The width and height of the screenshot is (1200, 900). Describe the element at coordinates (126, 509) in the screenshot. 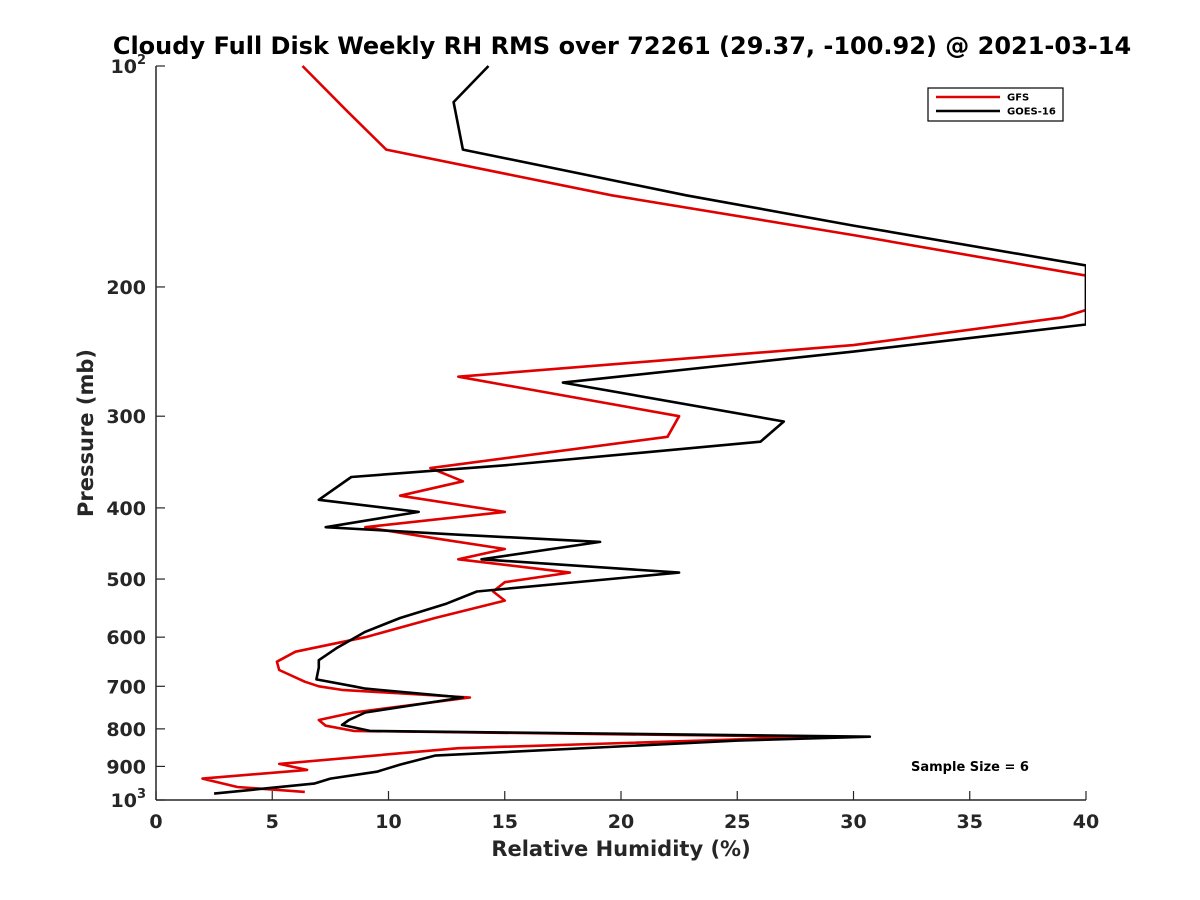

I see `y-tick-label: 400` at that location.